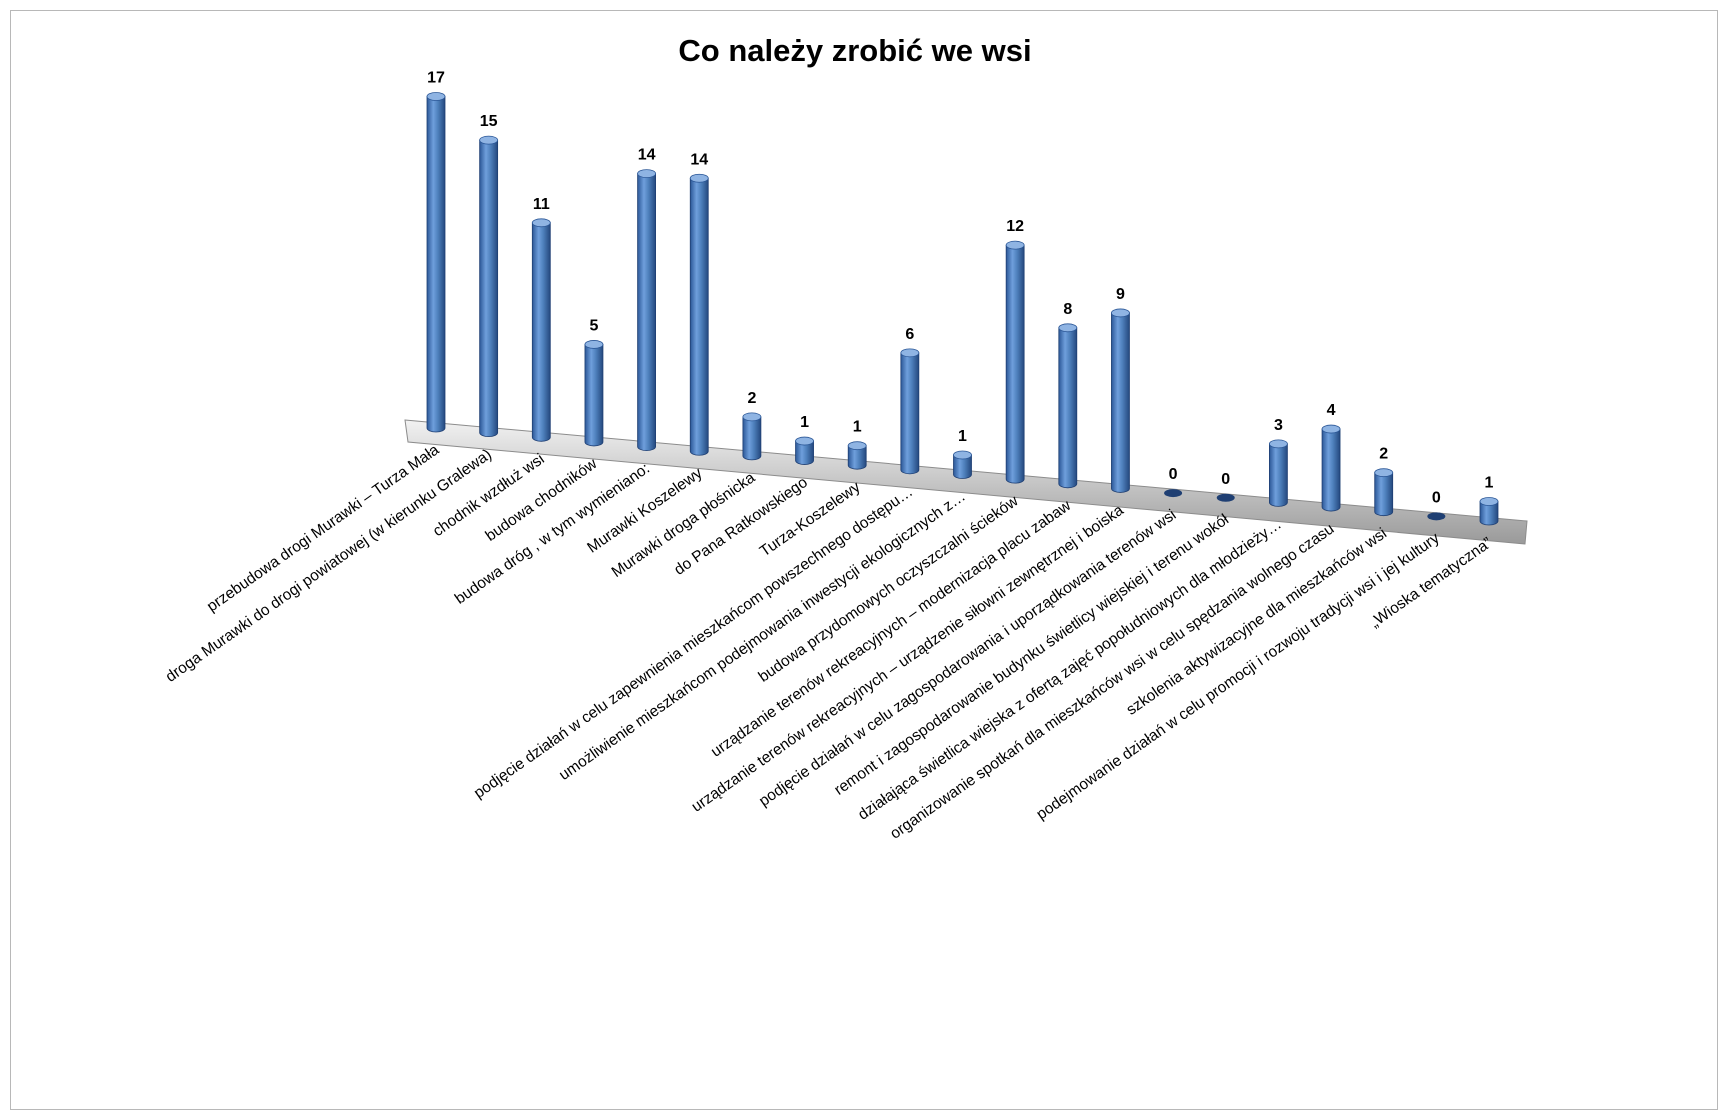 The height and width of the screenshot is (1115, 1726). I want to click on chart-title: Co należy zrobić we wsi, so click(854, 50).